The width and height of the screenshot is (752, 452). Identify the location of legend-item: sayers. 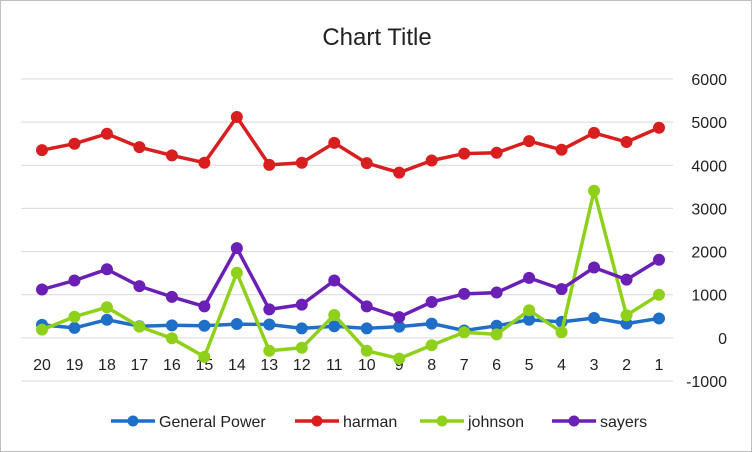
(599, 422).